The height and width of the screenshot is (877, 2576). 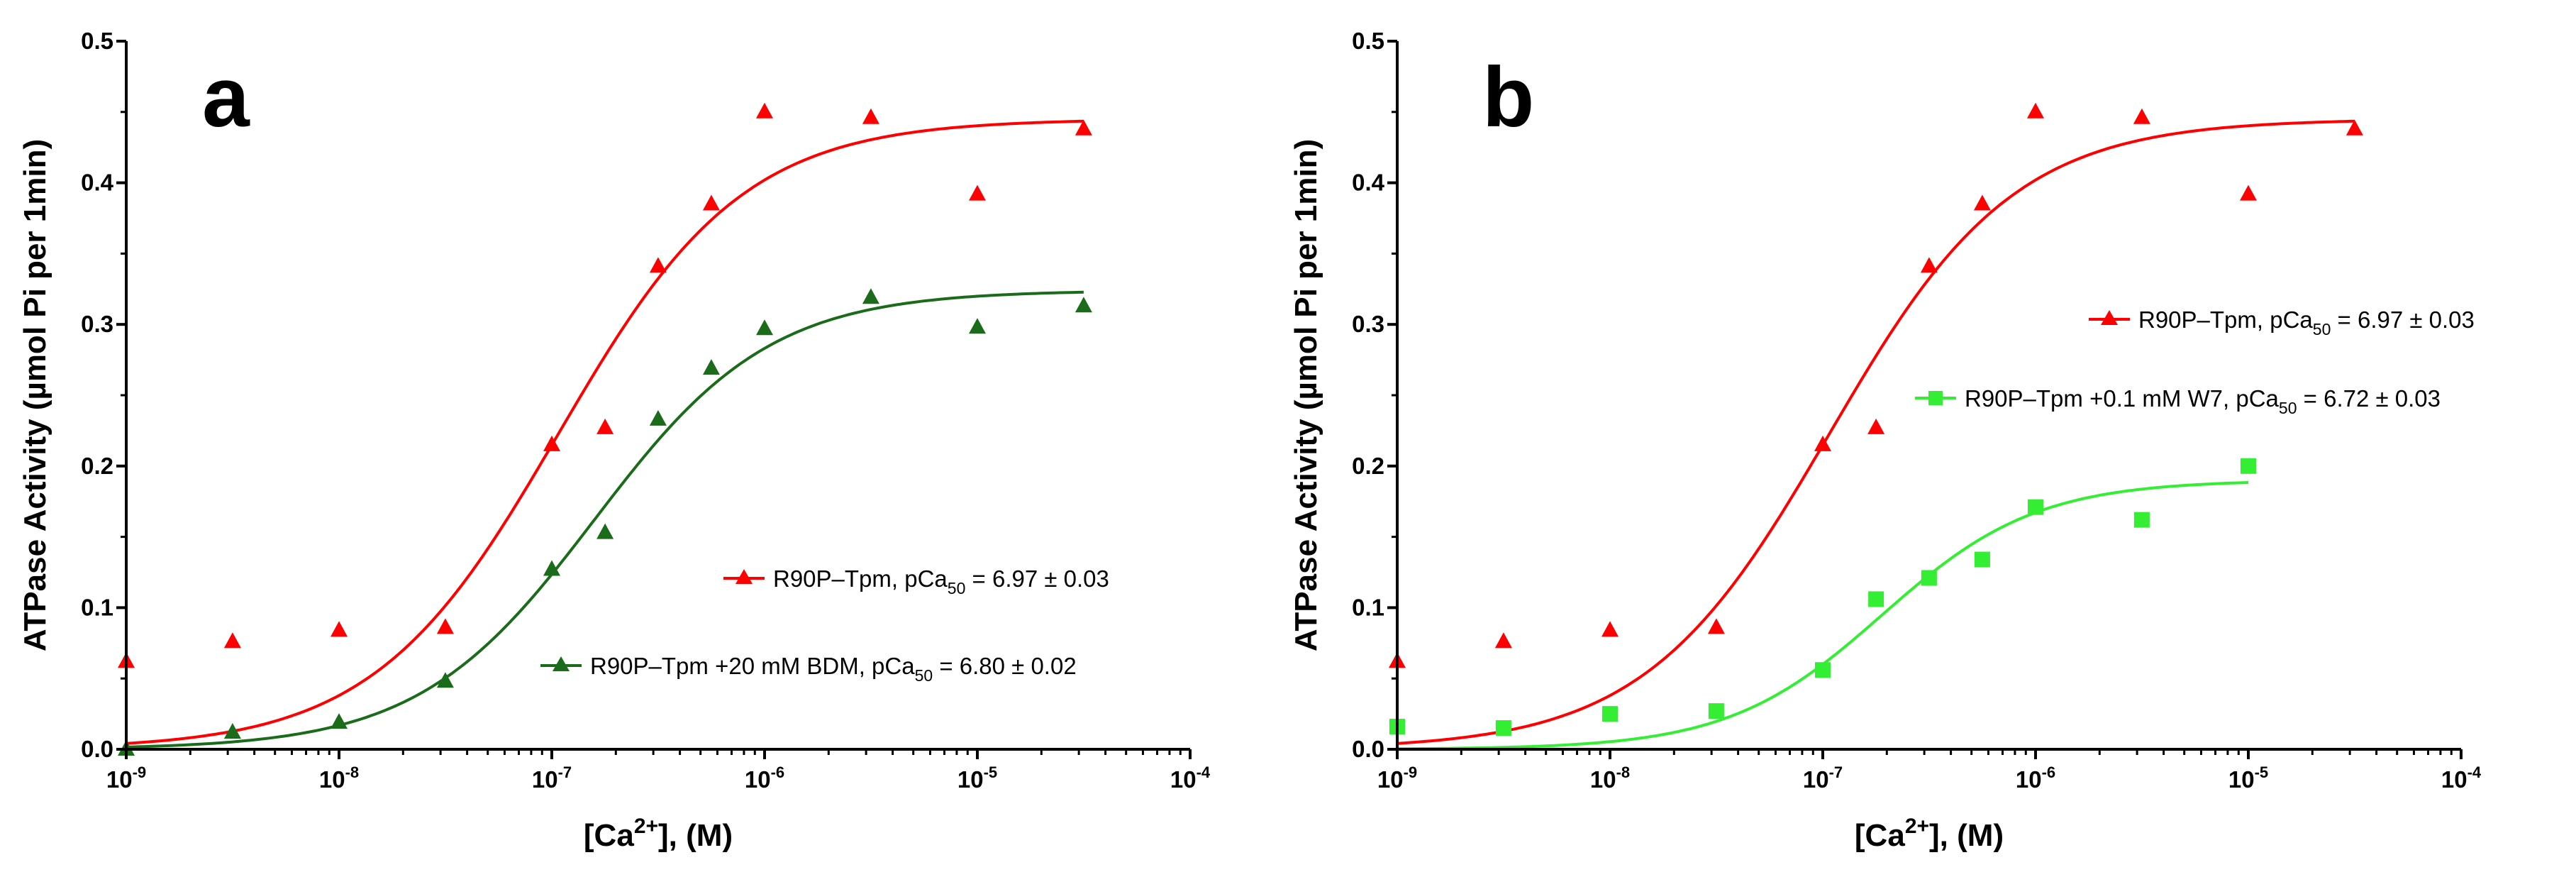 What do you see at coordinates (2306, 322) in the screenshot?
I see `panel-b-legend-label-red: R90P–Tpm, pCa50 = 6.97 ± 0.03` at bounding box center [2306, 322].